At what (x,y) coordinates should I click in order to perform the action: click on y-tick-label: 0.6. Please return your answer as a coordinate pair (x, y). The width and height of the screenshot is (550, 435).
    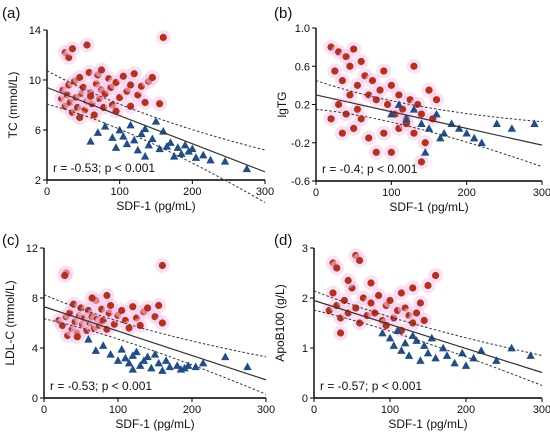
    Looking at the image, I should click on (302, 67).